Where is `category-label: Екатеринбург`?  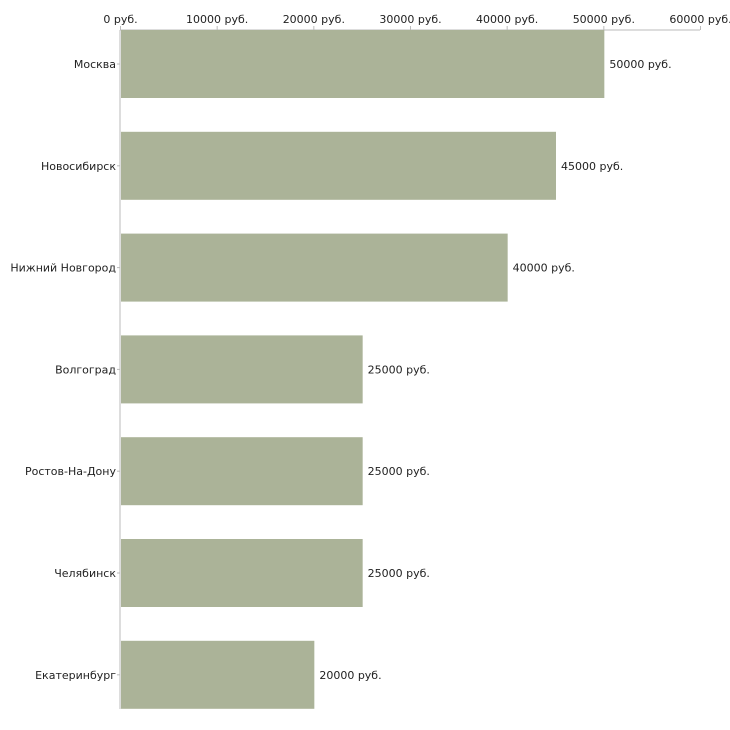 category-label: Екатеринбург is located at coordinates (75, 675).